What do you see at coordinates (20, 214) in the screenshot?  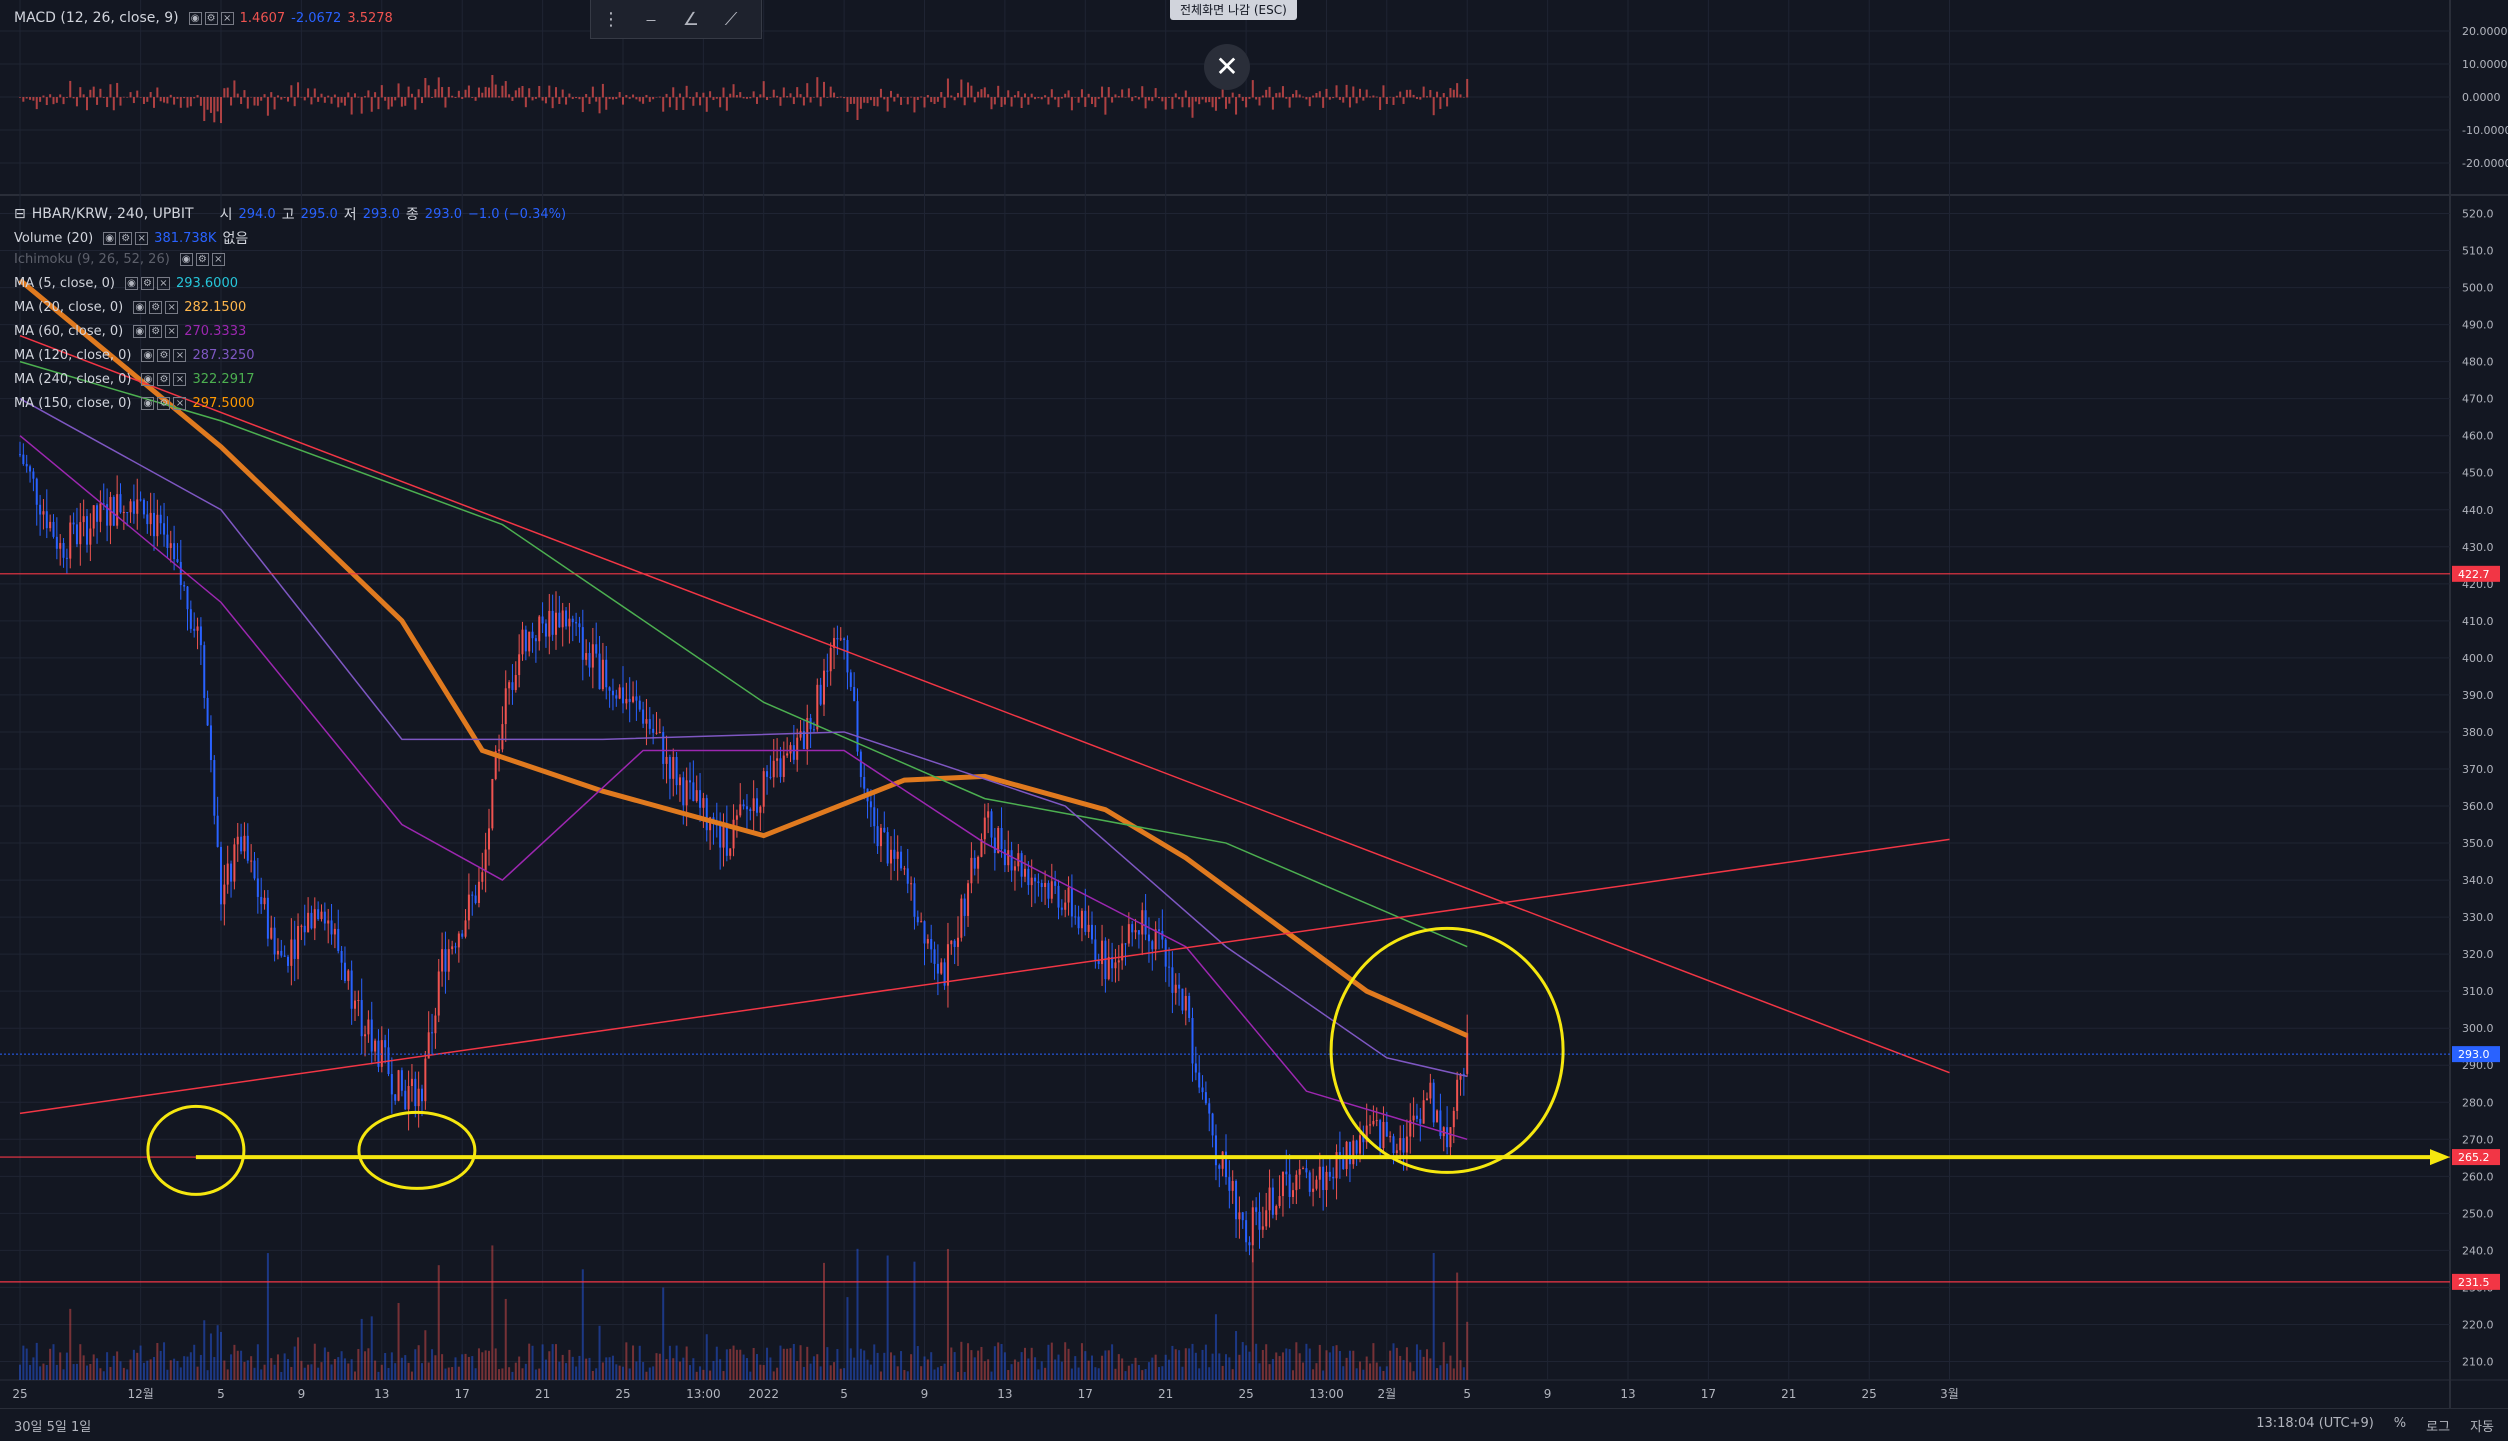 I see `collapse-icon: ⊟` at bounding box center [20, 214].